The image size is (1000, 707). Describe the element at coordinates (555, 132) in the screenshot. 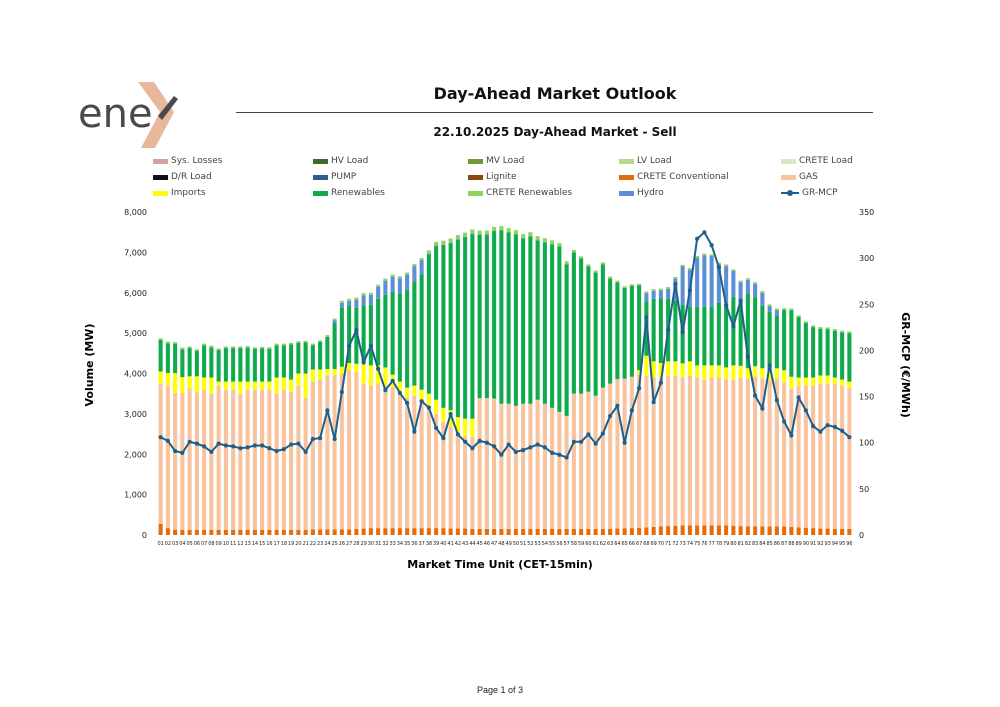

I see `report-subtitle: 22.10.2025 Day-Ahead Market - Sell` at that location.